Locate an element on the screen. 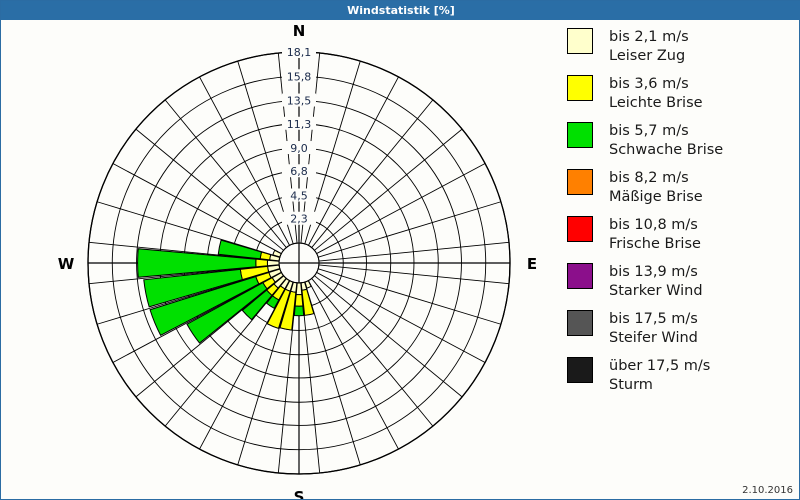  legend-item: bis 8,2 m/s Mäßige Brise is located at coordinates (635, 188).